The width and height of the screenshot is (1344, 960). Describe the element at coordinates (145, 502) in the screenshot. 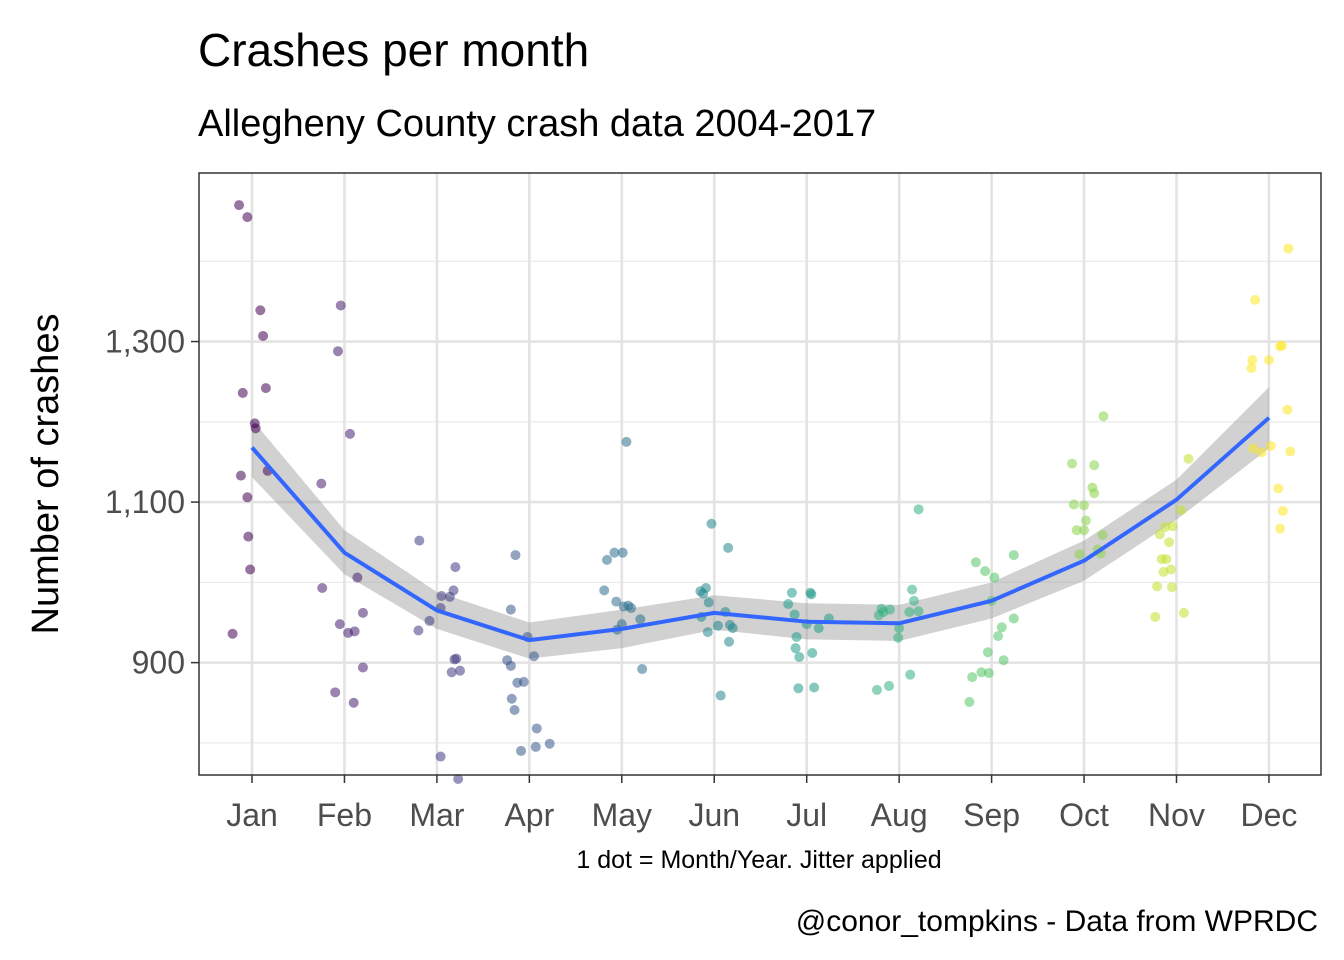

I see `y-tick-label: 1,100` at that location.